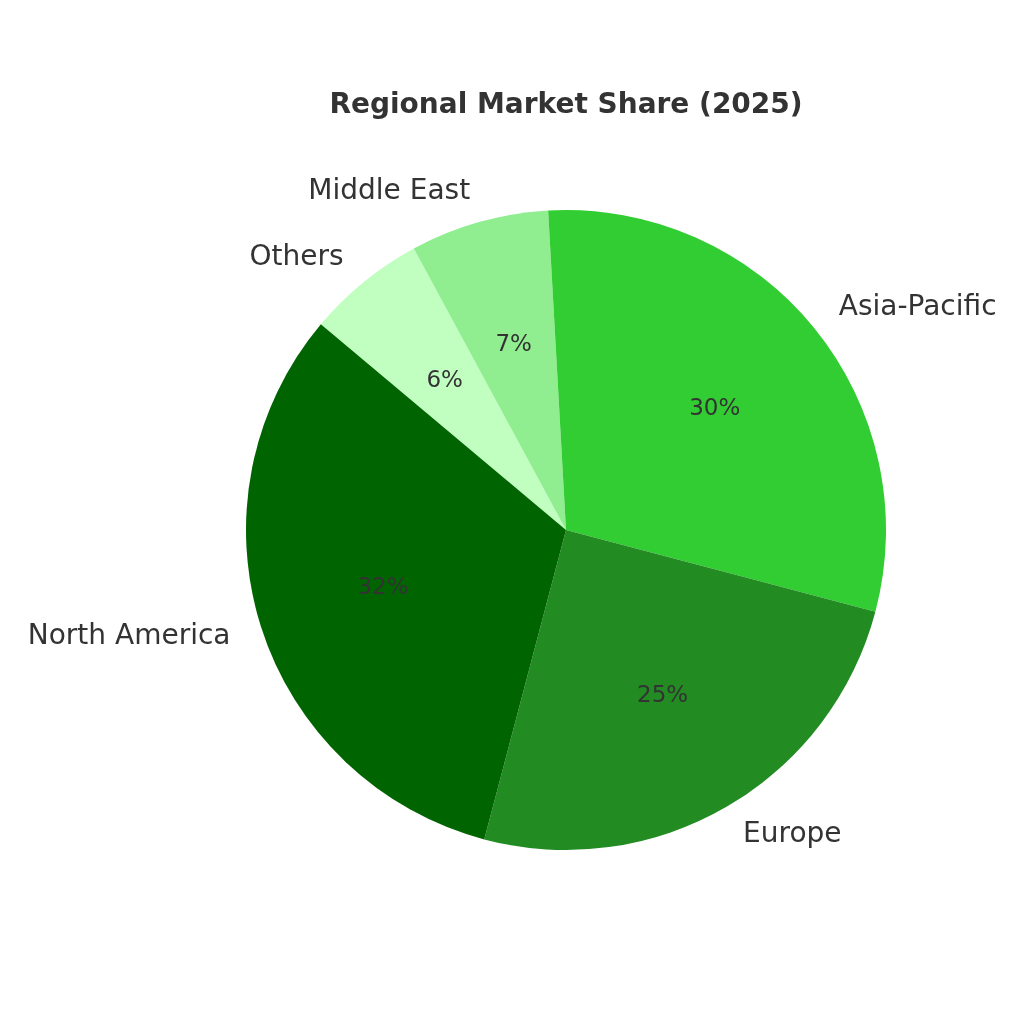 This screenshot has width=1024, height=1024. I want to click on data-label: 6%, so click(444, 379).